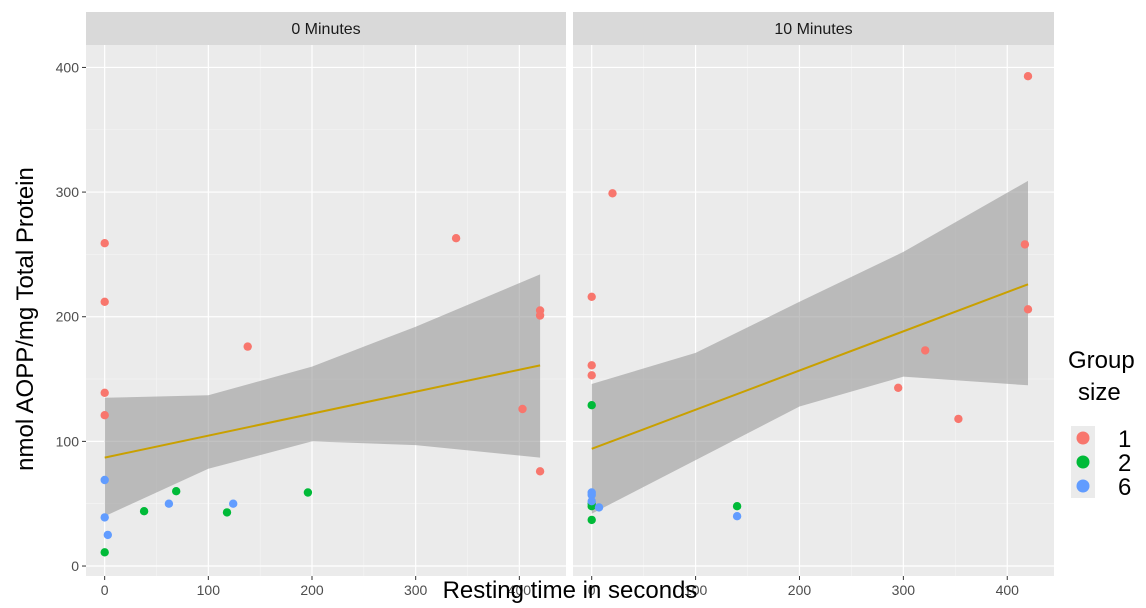 The height and width of the screenshot is (608, 1146). What do you see at coordinates (75, 566) in the screenshot?
I see `y-tick-label: 0` at bounding box center [75, 566].